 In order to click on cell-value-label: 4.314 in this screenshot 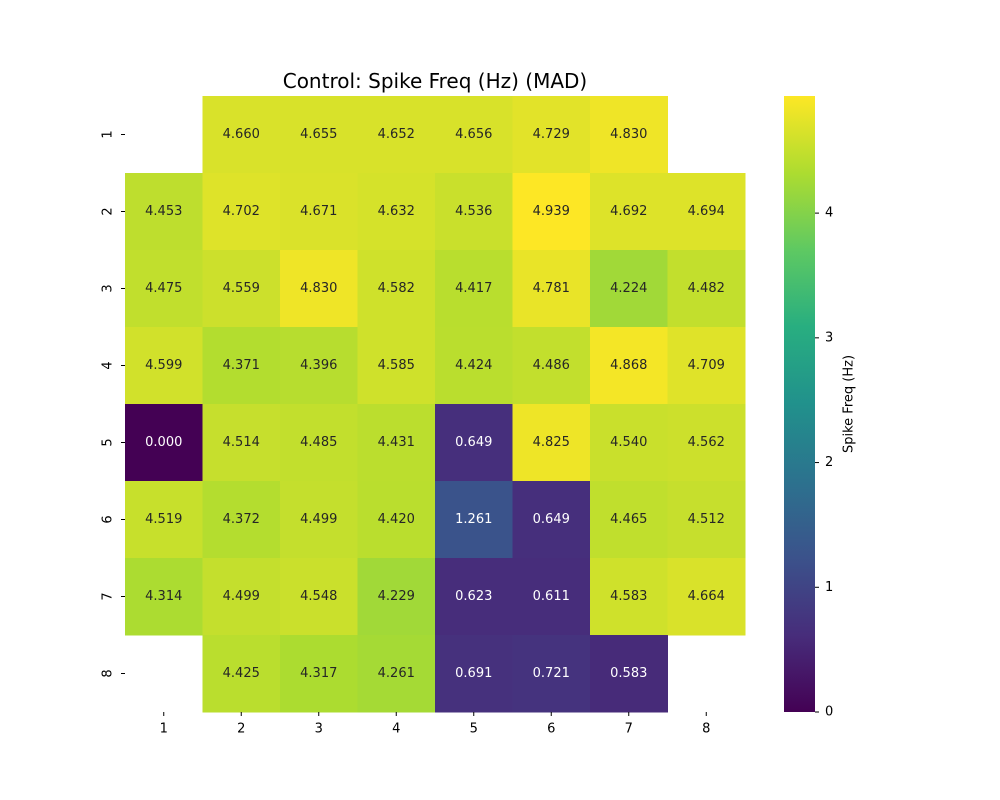, I will do `click(163, 596)`.